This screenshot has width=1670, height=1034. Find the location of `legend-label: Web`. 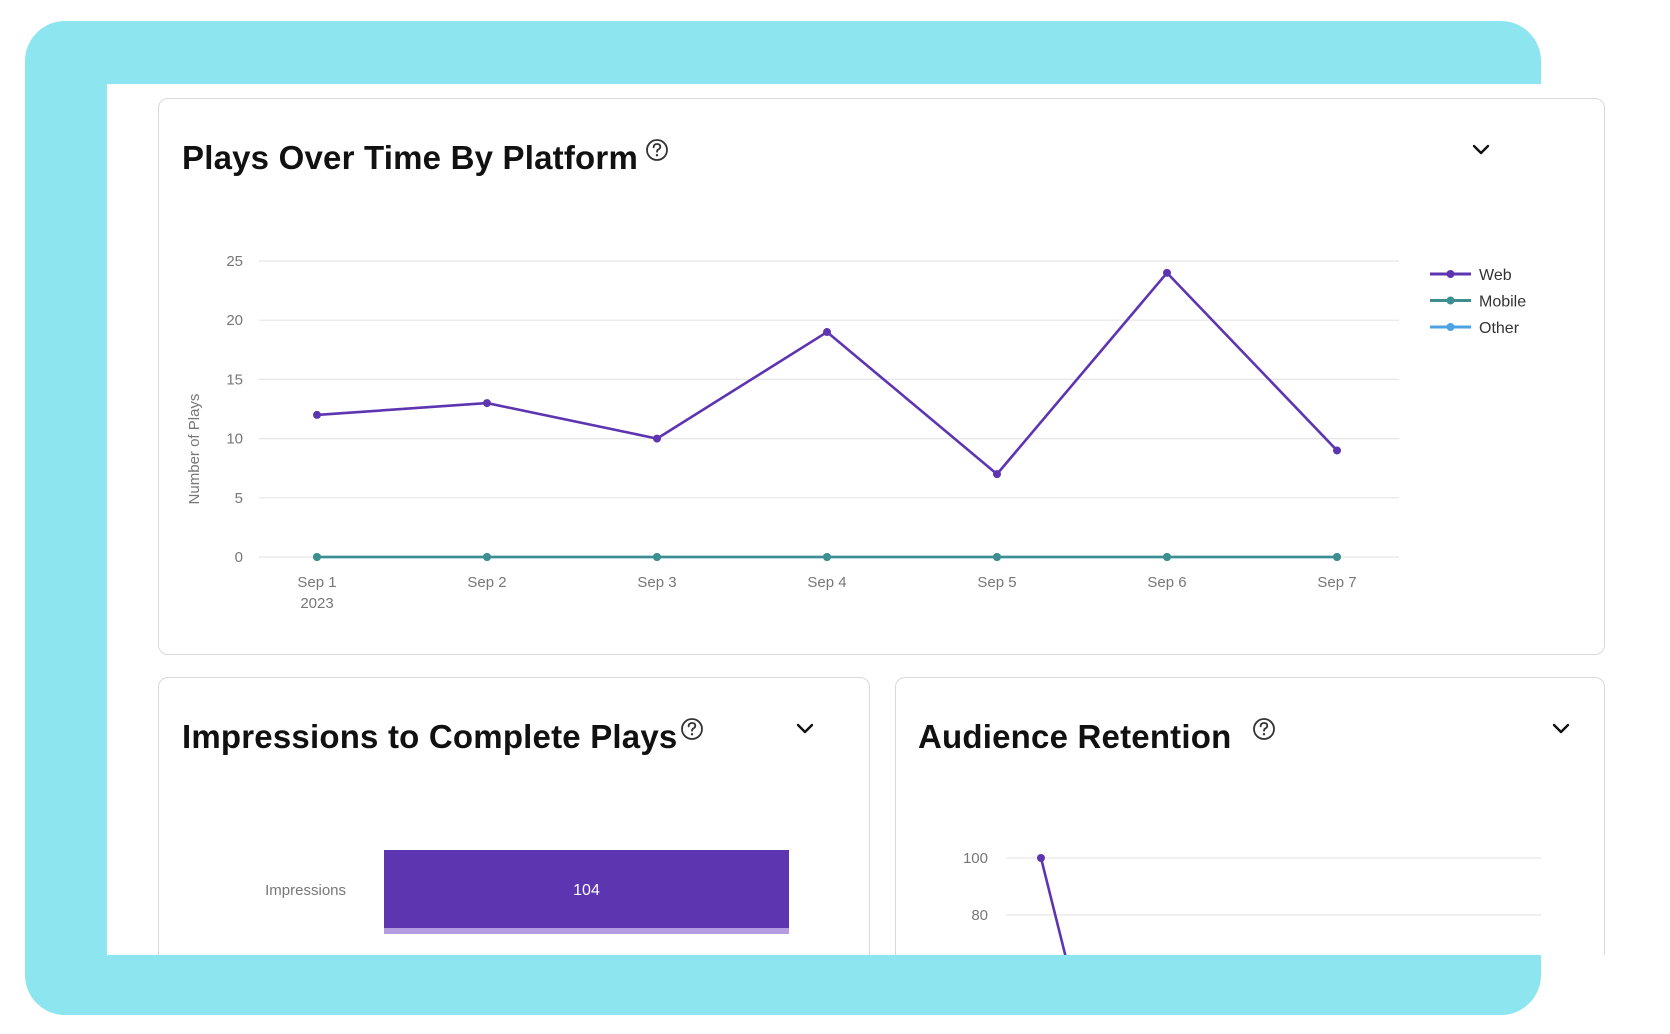

legend-label: Web is located at coordinates (1495, 275).